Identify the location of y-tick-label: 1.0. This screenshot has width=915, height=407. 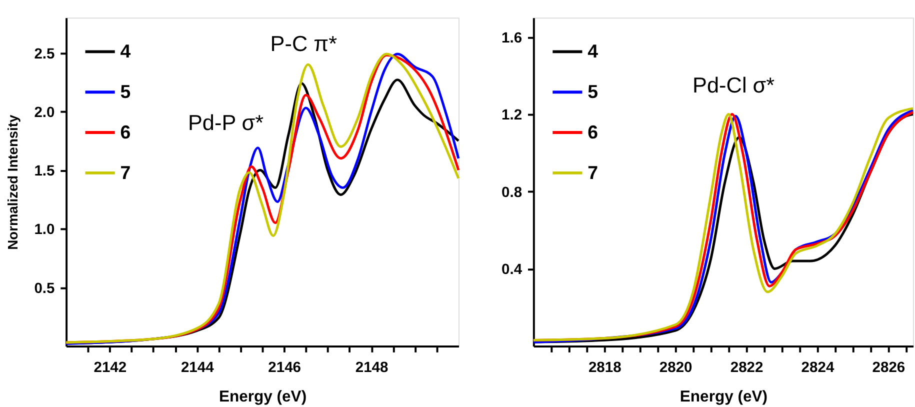
(44, 230).